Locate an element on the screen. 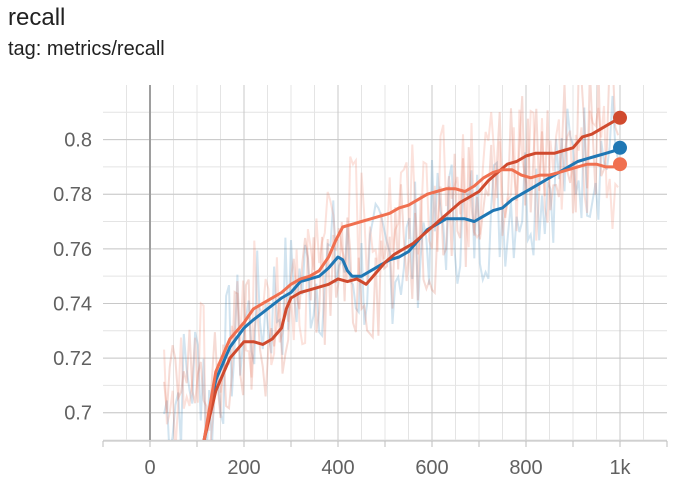 Image resolution: width=678 pixels, height=492 pixels. x-tick-label: 200 is located at coordinates (243, 468).